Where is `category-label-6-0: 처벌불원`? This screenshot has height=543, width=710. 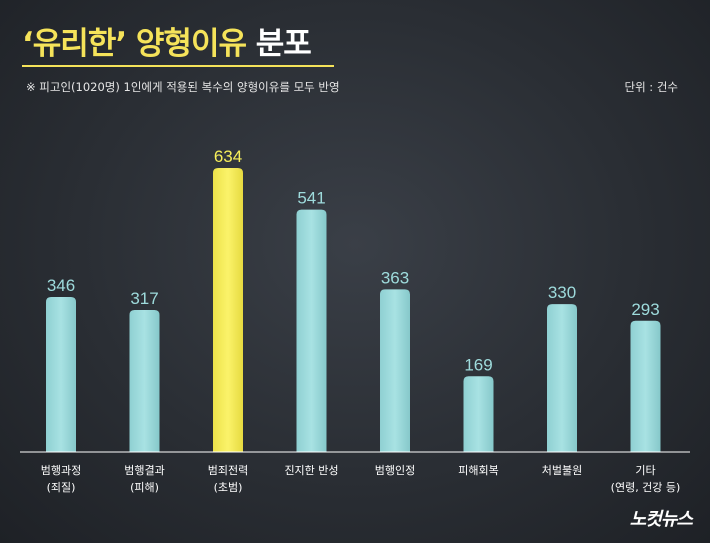
category-label-6-0: 처벌불원 is located at coordinates (562, 470).